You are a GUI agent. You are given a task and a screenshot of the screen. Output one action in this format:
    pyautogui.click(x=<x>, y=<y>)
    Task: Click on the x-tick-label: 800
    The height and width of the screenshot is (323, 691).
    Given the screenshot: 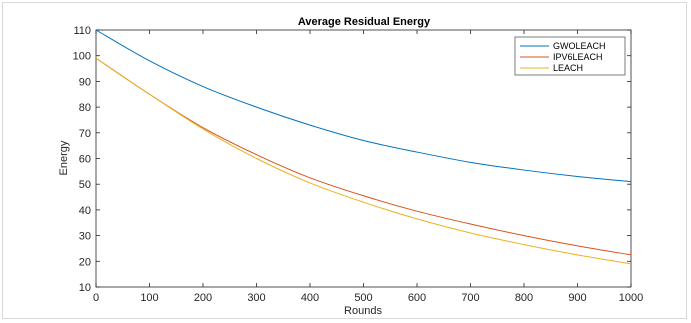 What is the action you would take?
    pyautogui.click(x=524, y=298)
    